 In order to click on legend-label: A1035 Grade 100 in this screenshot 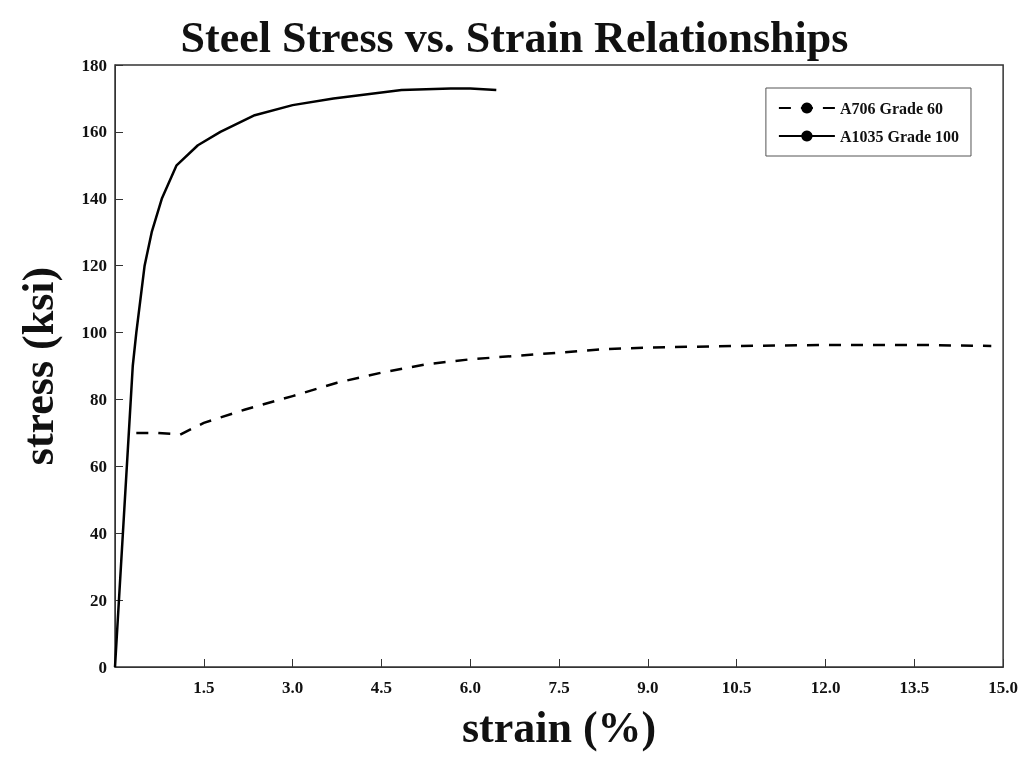, I will do `click(899, 136)`.